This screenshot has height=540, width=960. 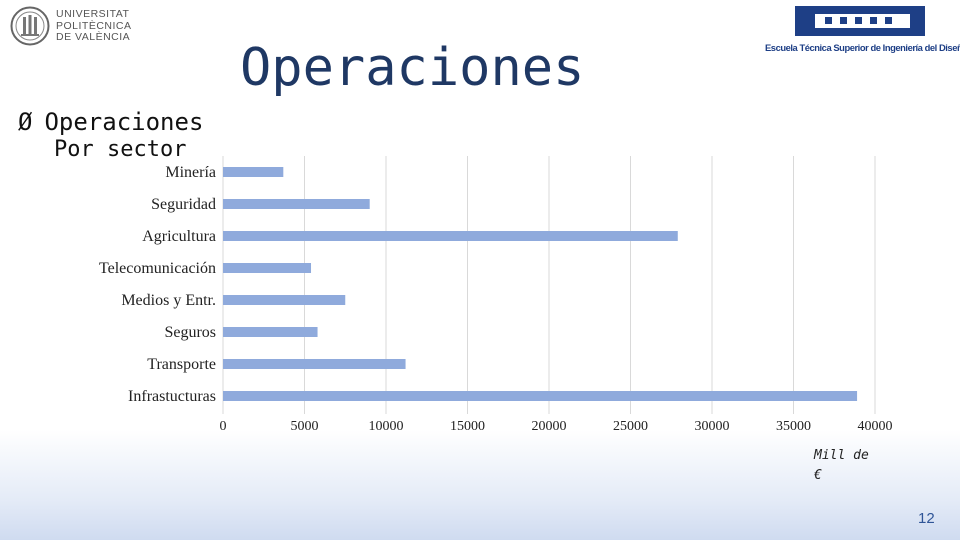 What do you see at coordinates (467, 426) in the screenshot?
I see `x-tick-label: 15000` at bounding box center [467, 426].